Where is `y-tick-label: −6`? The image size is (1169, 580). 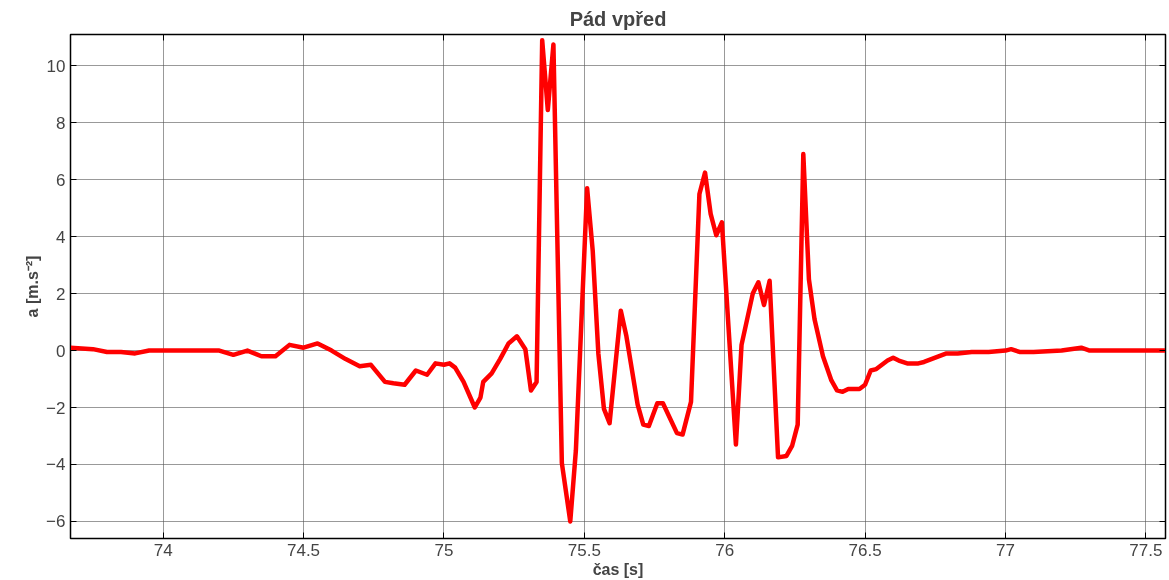 y-tick-label: −6 is located at coordinates (56, 522).